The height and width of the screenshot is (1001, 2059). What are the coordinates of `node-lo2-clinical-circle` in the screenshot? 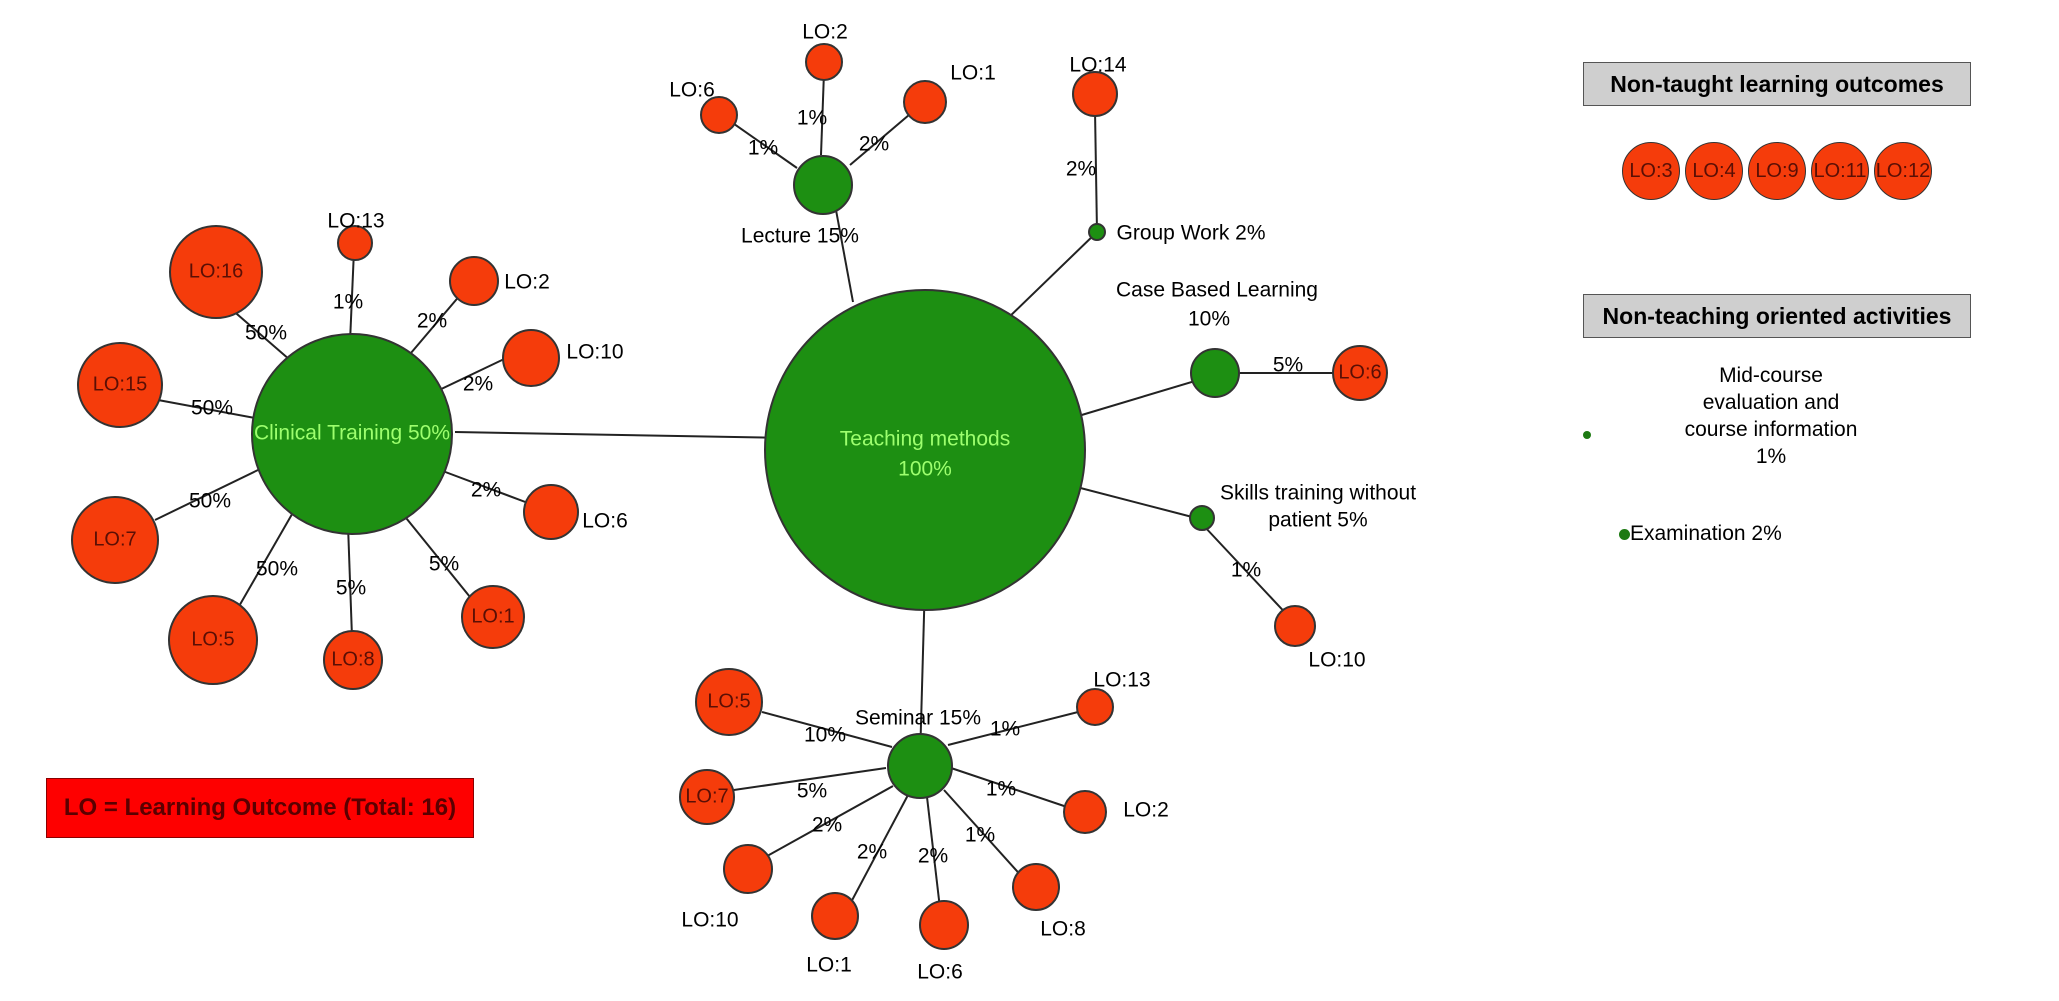 It's located at (474, 281).